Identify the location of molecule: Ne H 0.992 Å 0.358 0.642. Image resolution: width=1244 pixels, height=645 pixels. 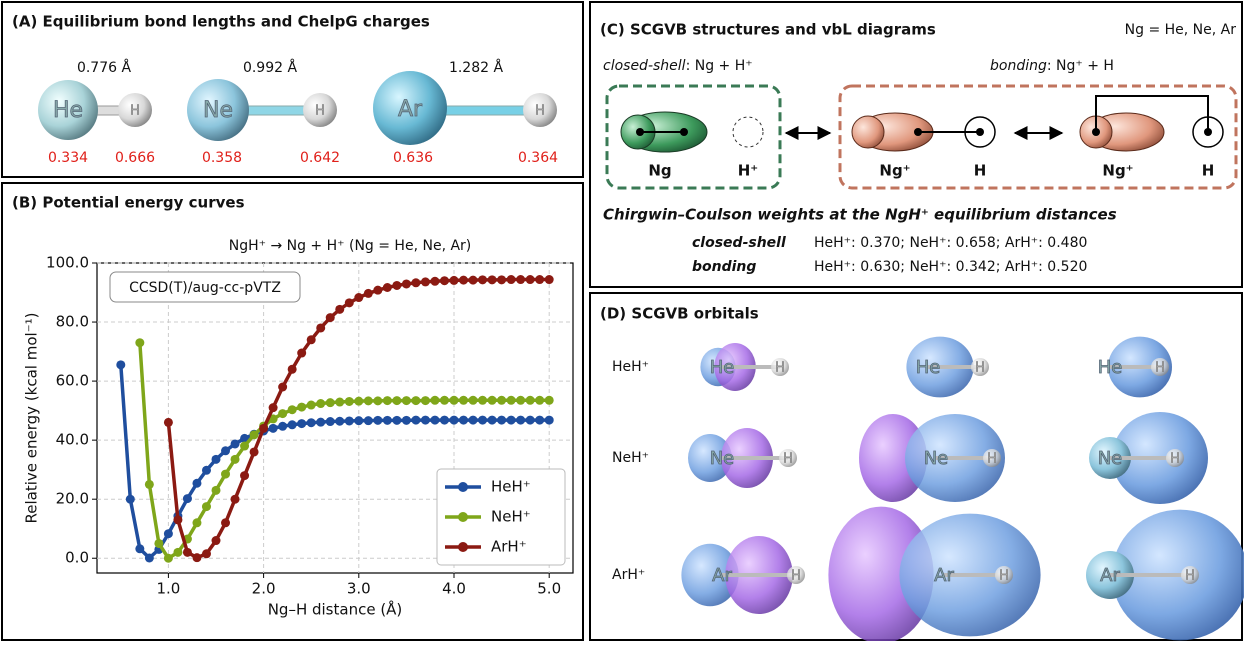
(263, 112).